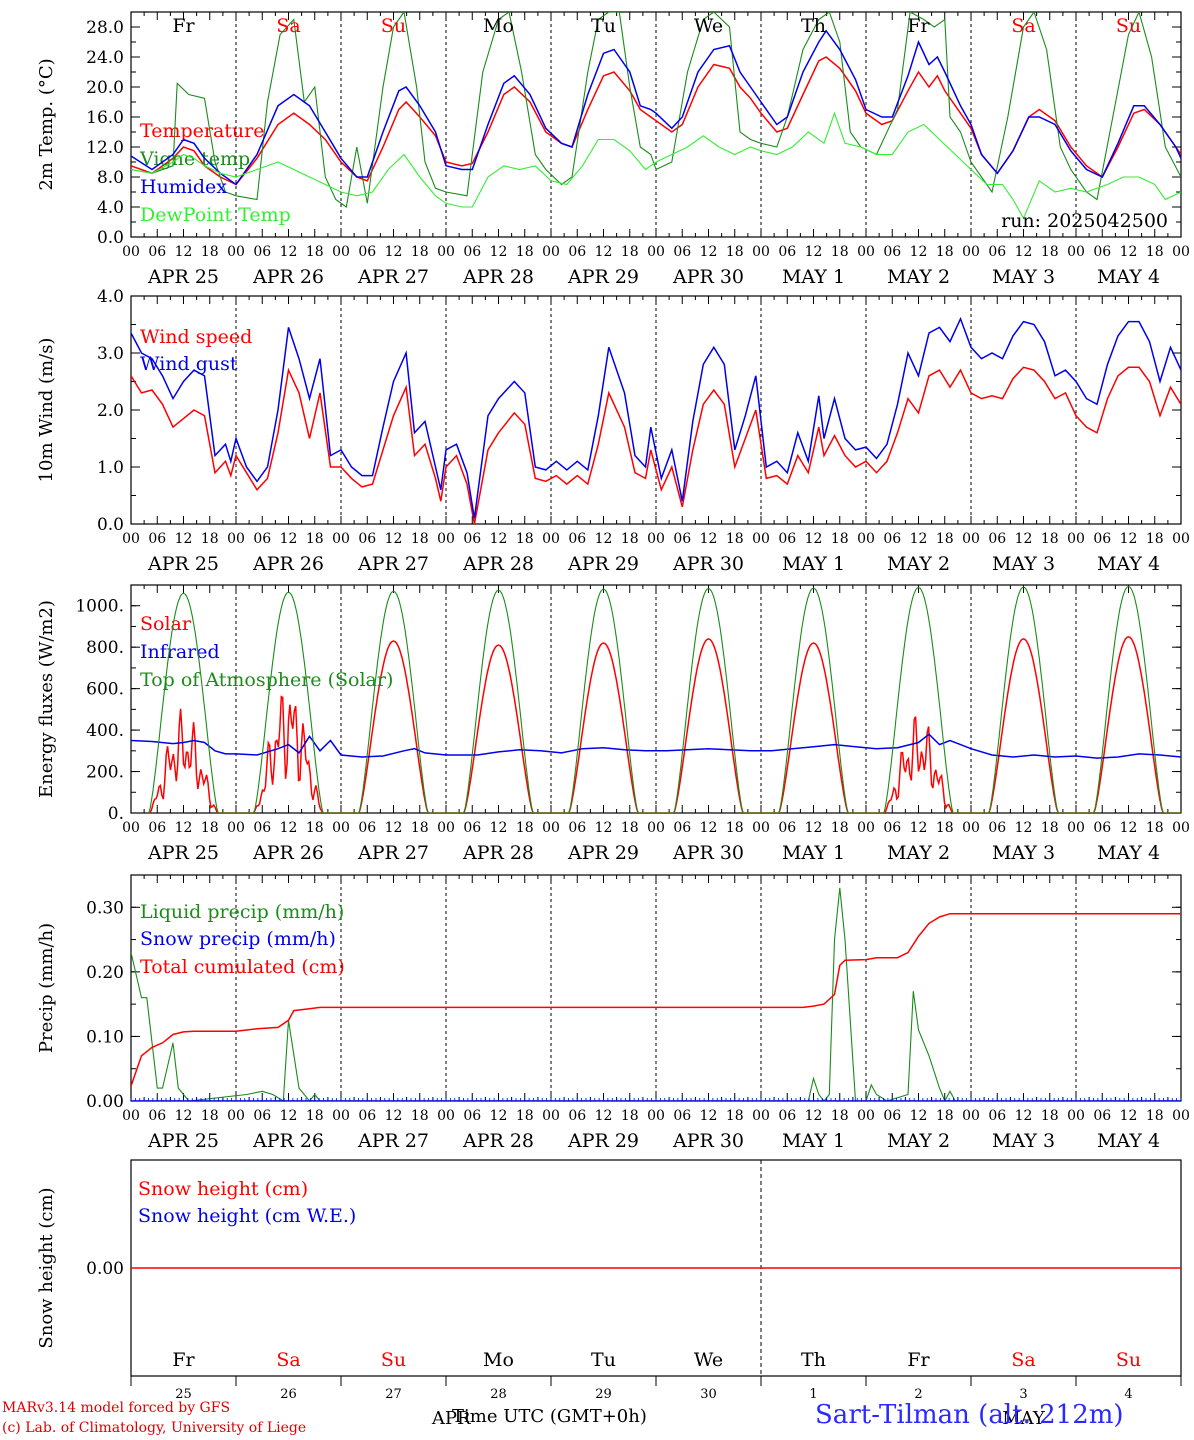 This screenshot has width=1194, height=1440. I want to click on weekday-label: Th, so click(813, 26).